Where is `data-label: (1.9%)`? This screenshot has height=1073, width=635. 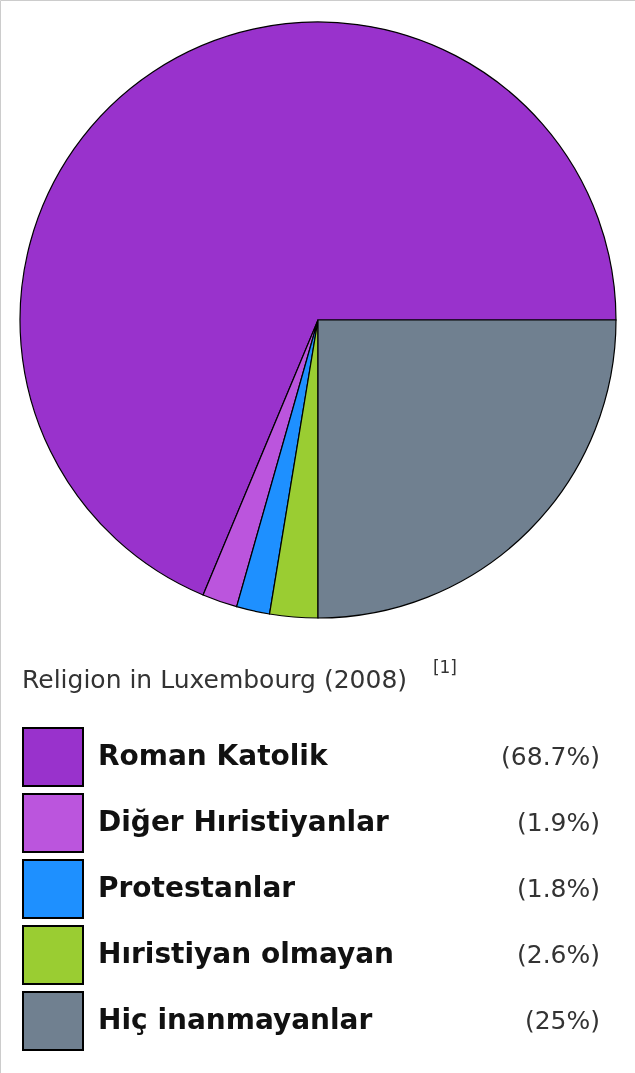
data-label: (1.9%) is located at coordinates (558, 822).